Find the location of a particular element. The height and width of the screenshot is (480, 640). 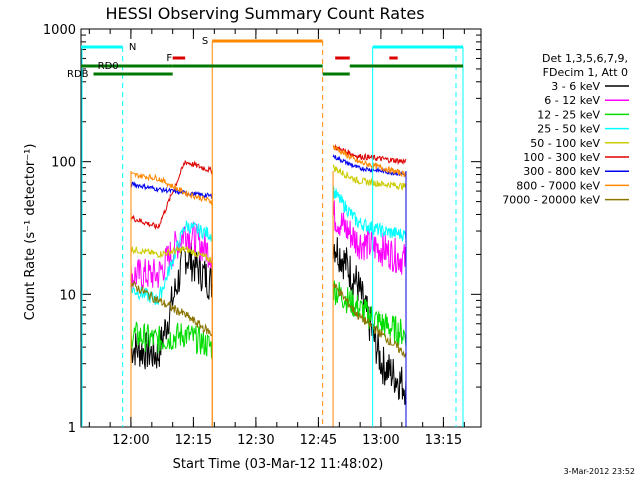

flag-label: F is located at coordinates (169, 58).